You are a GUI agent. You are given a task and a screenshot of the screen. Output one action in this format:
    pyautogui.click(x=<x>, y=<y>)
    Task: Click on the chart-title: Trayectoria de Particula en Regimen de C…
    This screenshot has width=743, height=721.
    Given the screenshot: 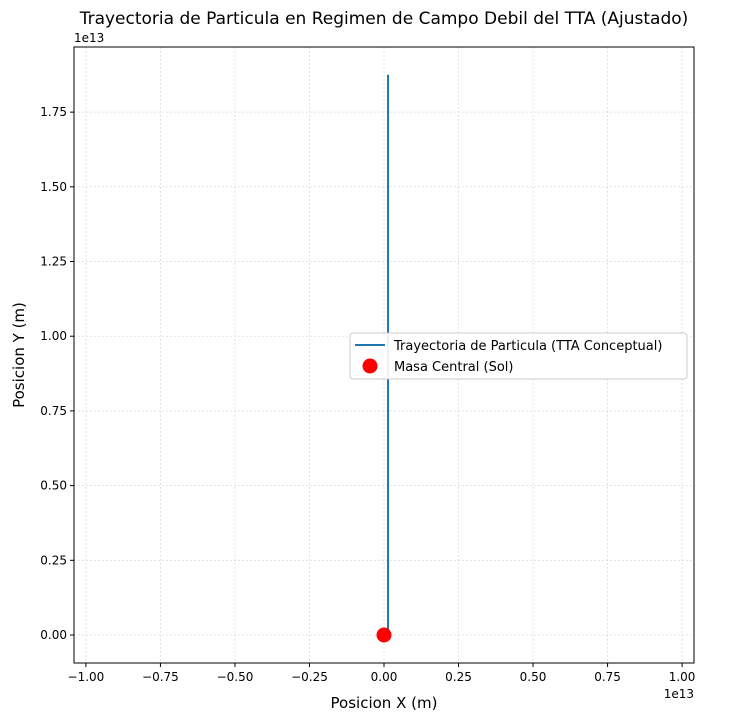 What is the action you would take?
    pyautogui.click(x=384, y=19)
    